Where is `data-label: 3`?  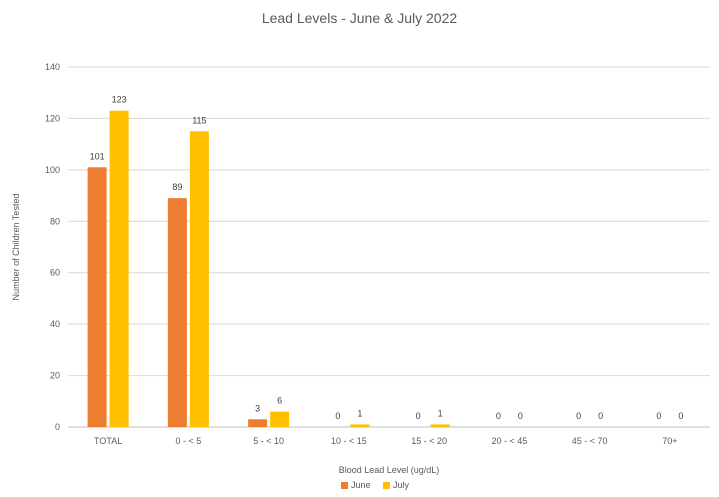
data-label: 3 is located at coordinates (257, 408).